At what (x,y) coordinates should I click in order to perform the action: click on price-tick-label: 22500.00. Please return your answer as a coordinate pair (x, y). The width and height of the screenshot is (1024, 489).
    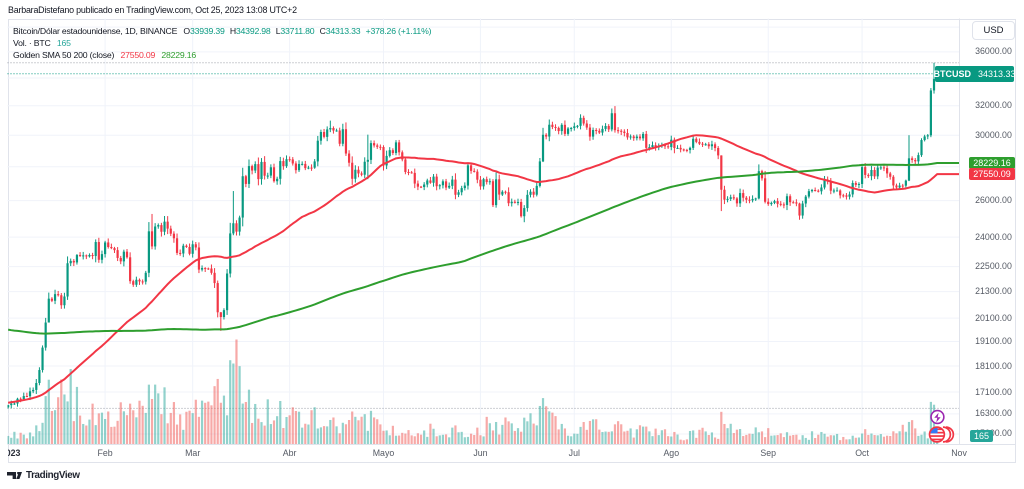
    Looking at the image, I should click on (993, 266).